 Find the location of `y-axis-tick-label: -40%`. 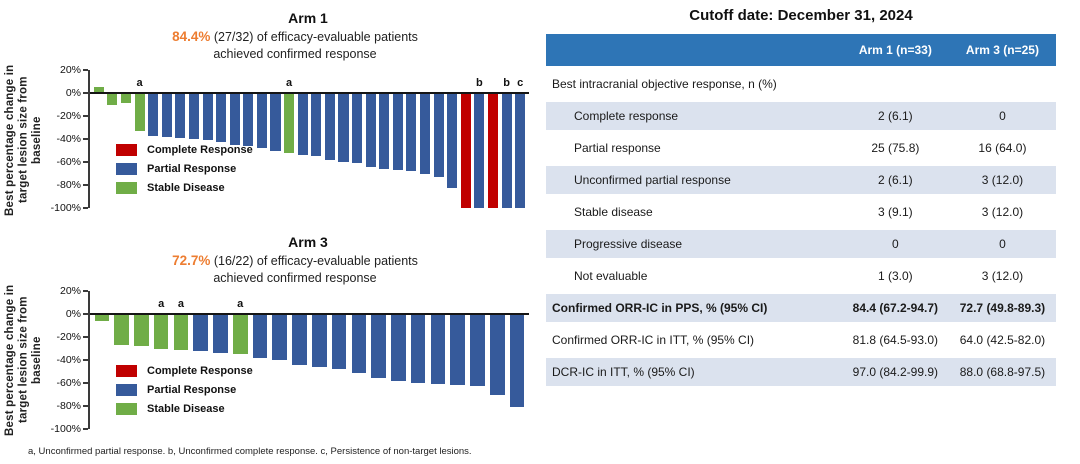

y-axis-tick-label: -40% is located at coordinates (68, 360).